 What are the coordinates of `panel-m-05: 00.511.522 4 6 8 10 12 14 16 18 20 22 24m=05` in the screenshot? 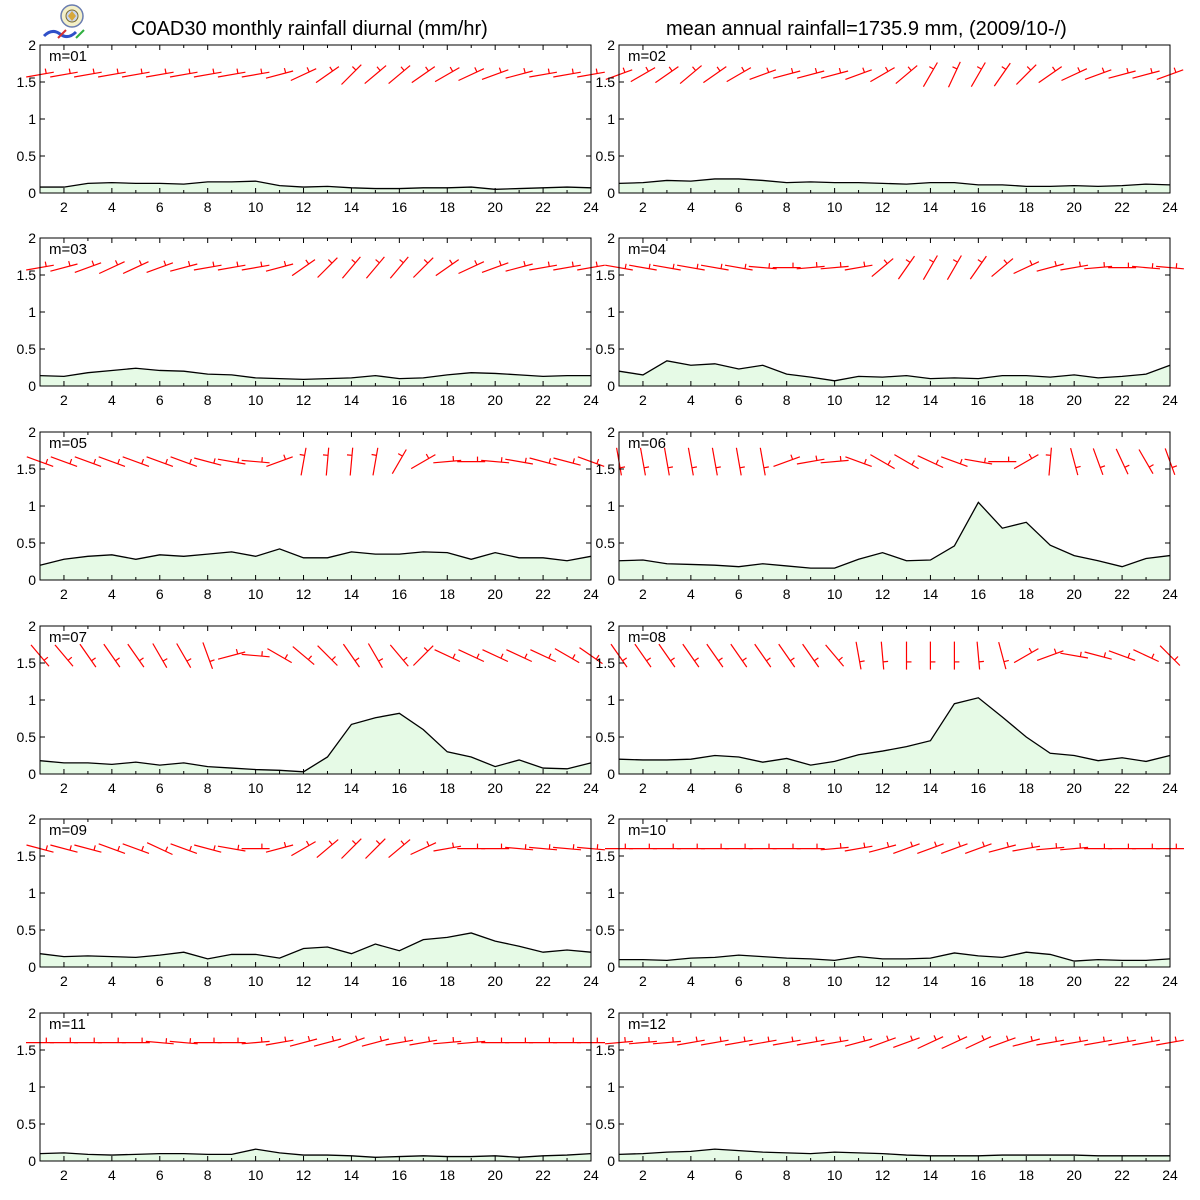 It's located at (311, 513).